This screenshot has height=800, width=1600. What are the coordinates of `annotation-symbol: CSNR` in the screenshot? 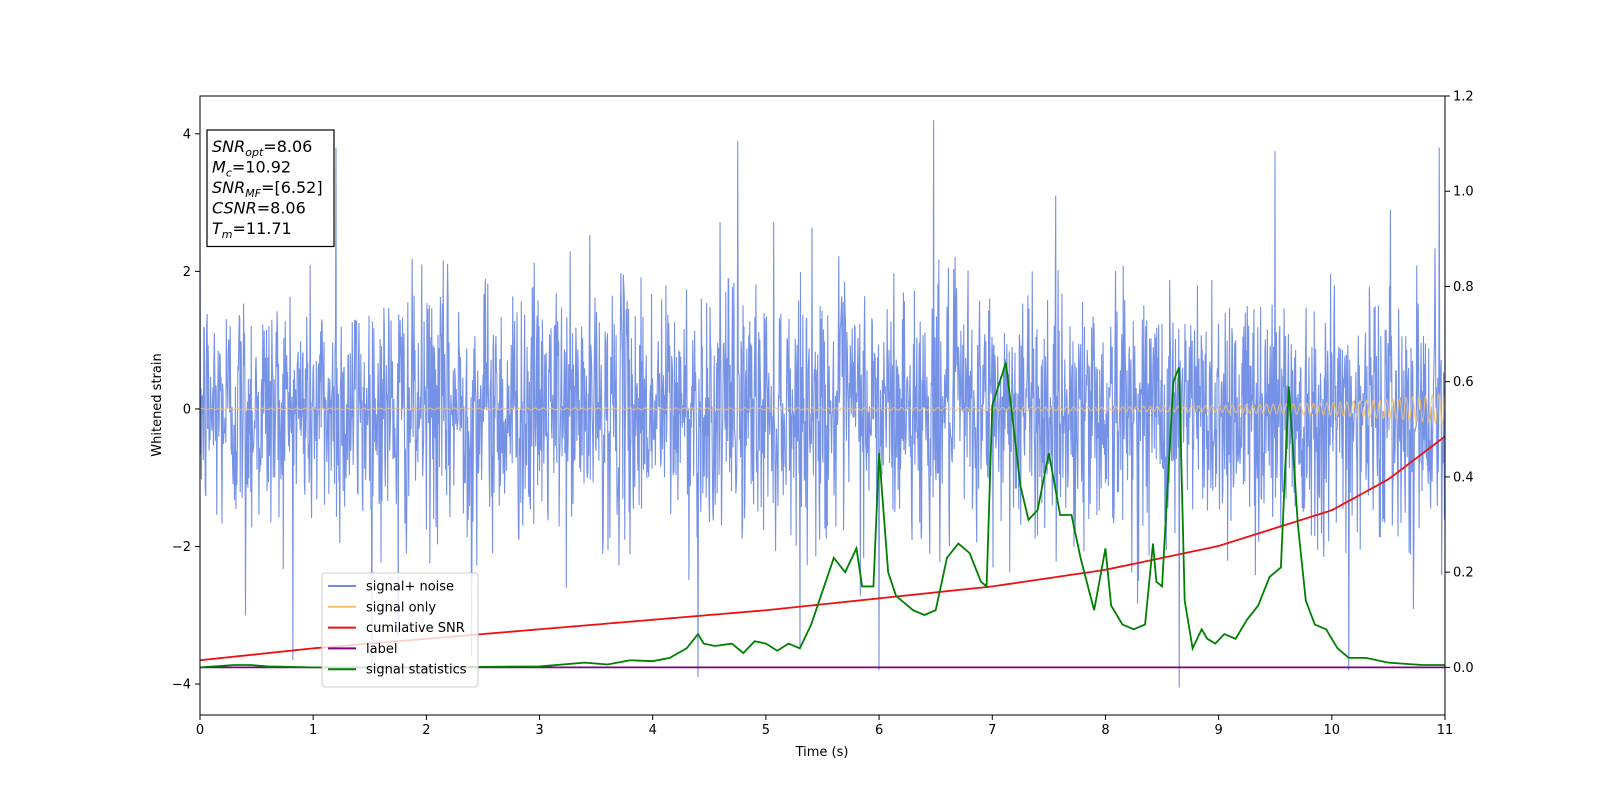 It's located at (234, 208).